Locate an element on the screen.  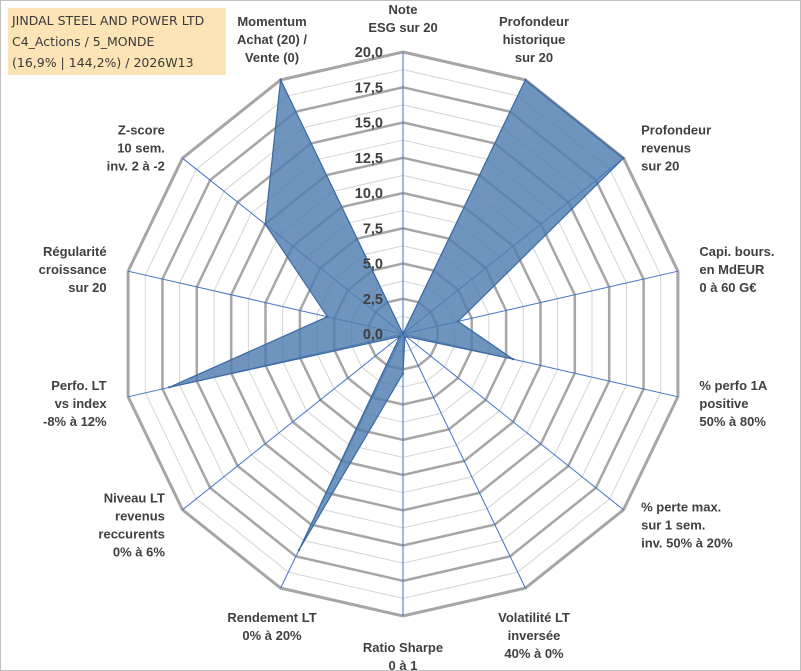
axis-label-line: 0% à 6% is located at coordinates (139, 551).